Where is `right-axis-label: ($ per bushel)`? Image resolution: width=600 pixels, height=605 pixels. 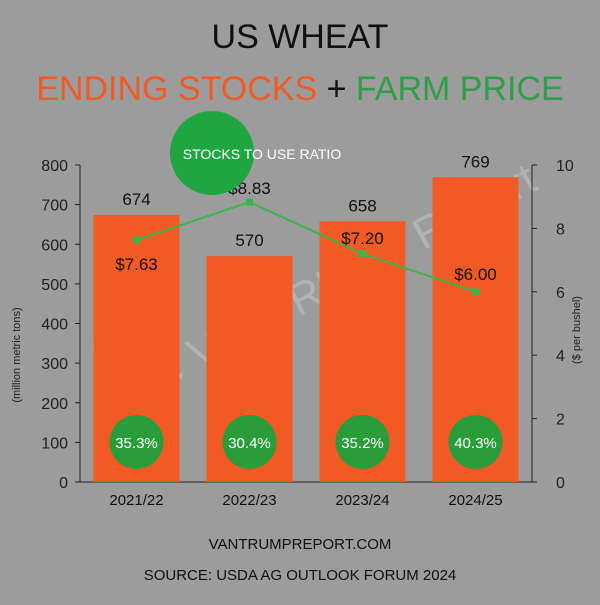 right-axis-label: ($ per bushel) is located at coordinates (577, 330).